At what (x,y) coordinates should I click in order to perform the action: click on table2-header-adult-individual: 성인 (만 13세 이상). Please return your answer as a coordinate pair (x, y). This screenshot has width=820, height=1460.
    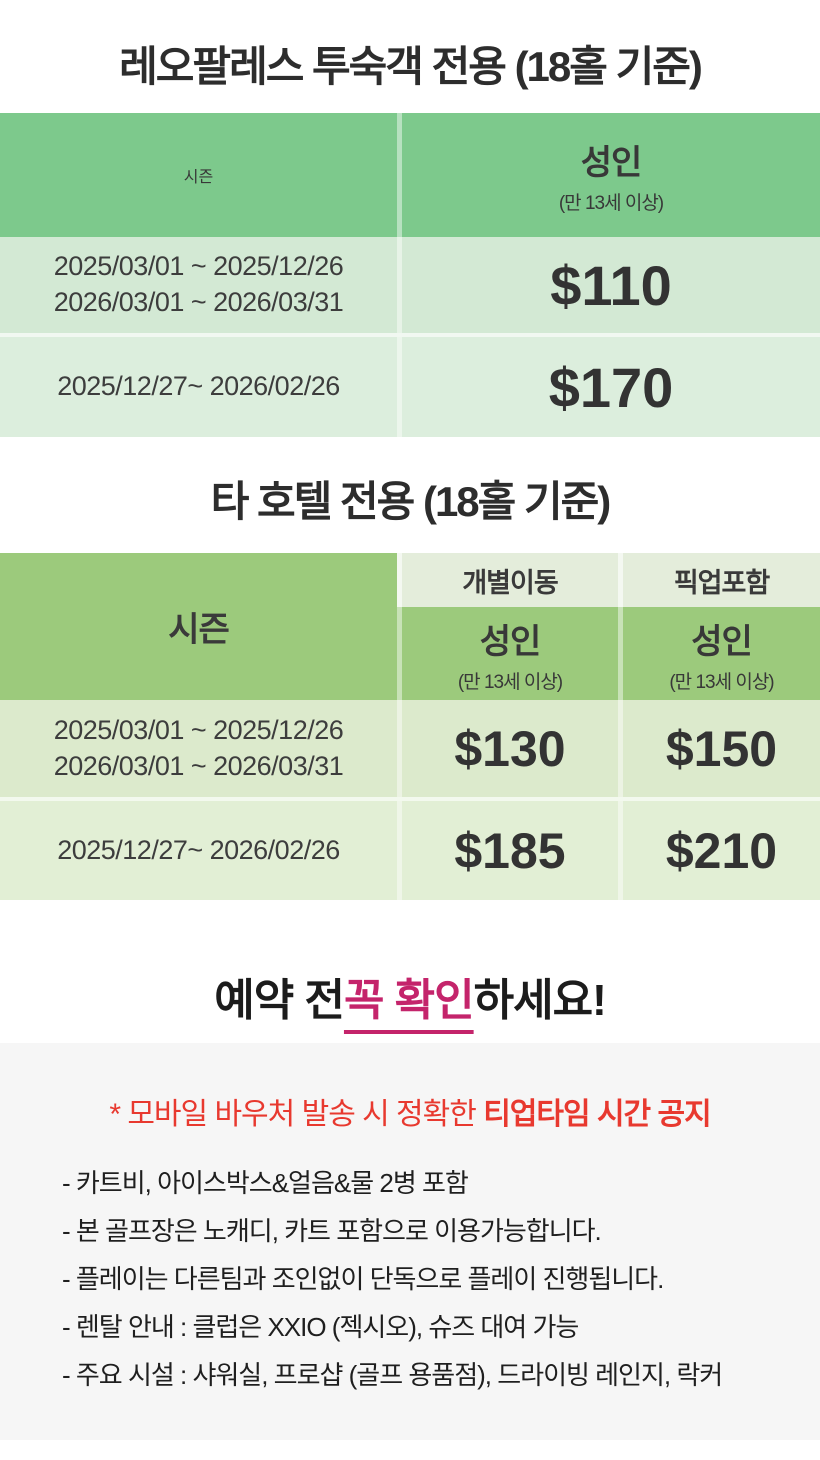
    Looking at the image, I should click on (507, 653).